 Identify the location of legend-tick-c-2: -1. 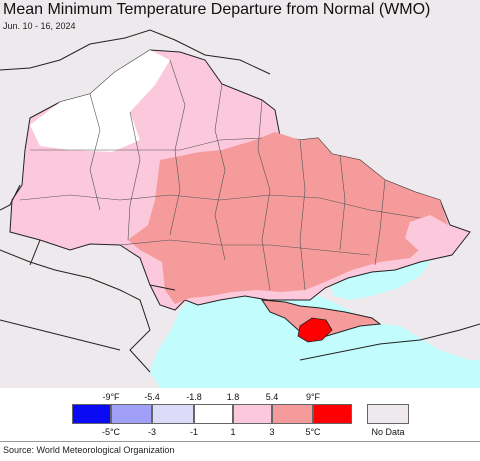
(194, 432).